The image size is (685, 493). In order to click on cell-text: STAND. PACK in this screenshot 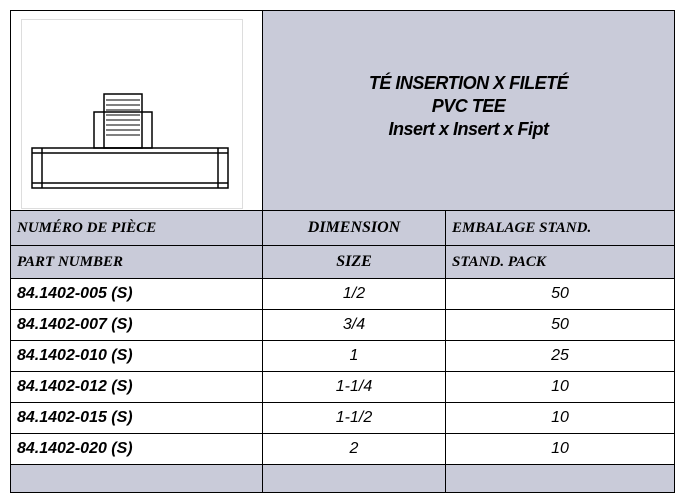, I will do `click(499, 261)`.